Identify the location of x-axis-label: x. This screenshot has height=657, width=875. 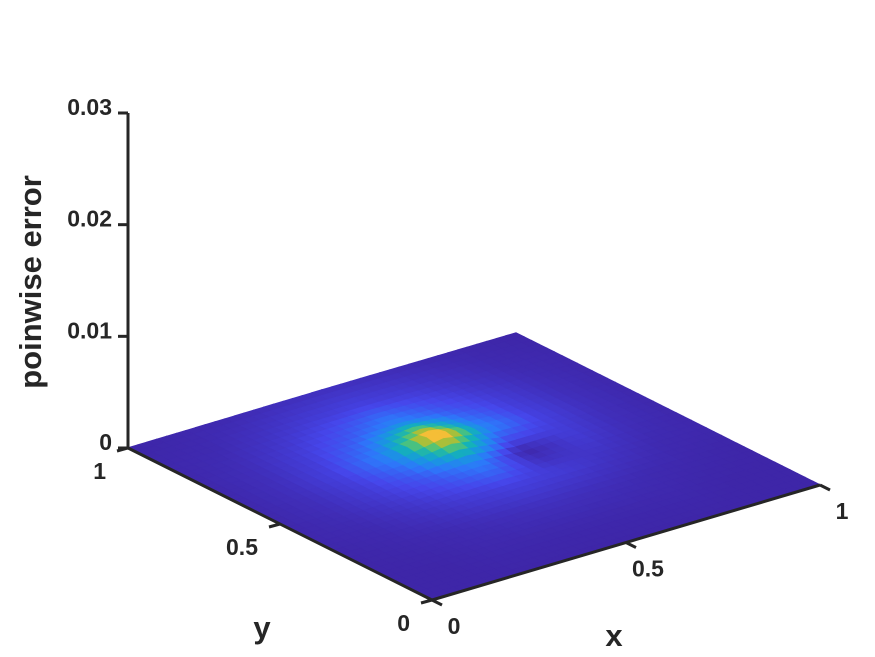
(614, 635).